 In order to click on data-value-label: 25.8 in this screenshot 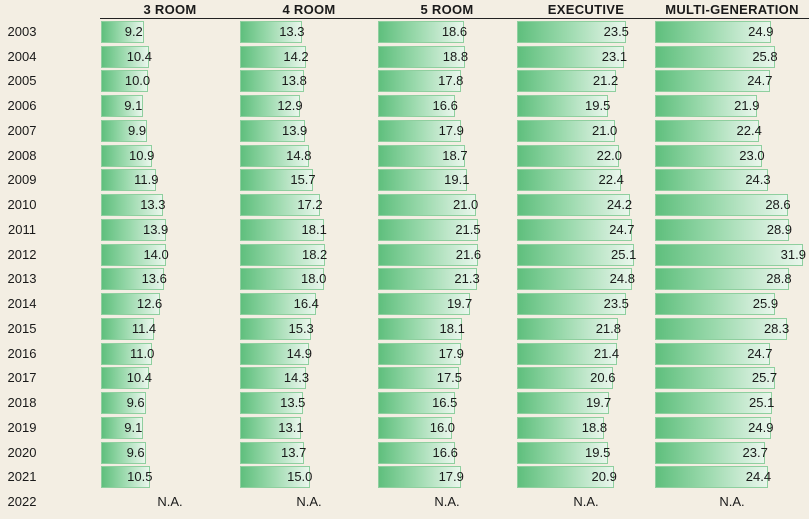, I will do `click(765, 56)`.